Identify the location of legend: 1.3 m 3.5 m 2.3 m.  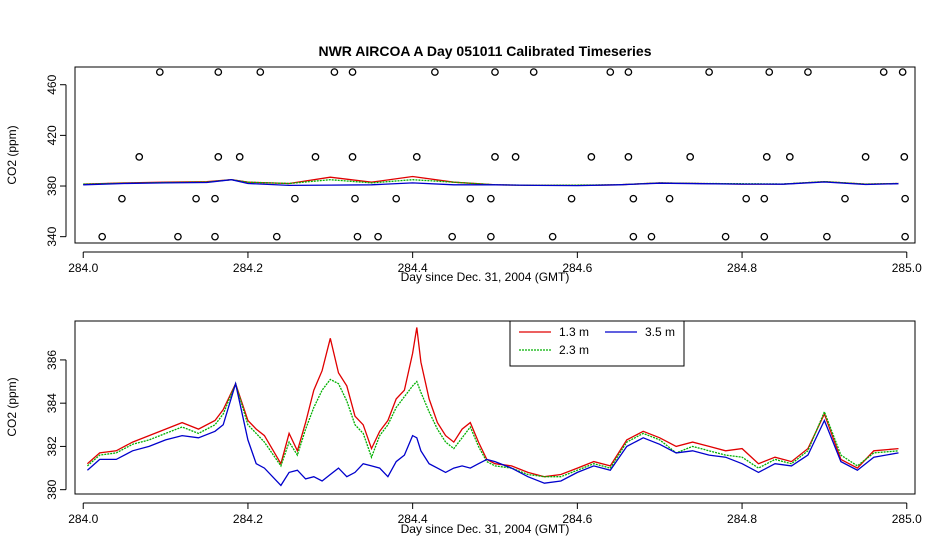
(597, 343).